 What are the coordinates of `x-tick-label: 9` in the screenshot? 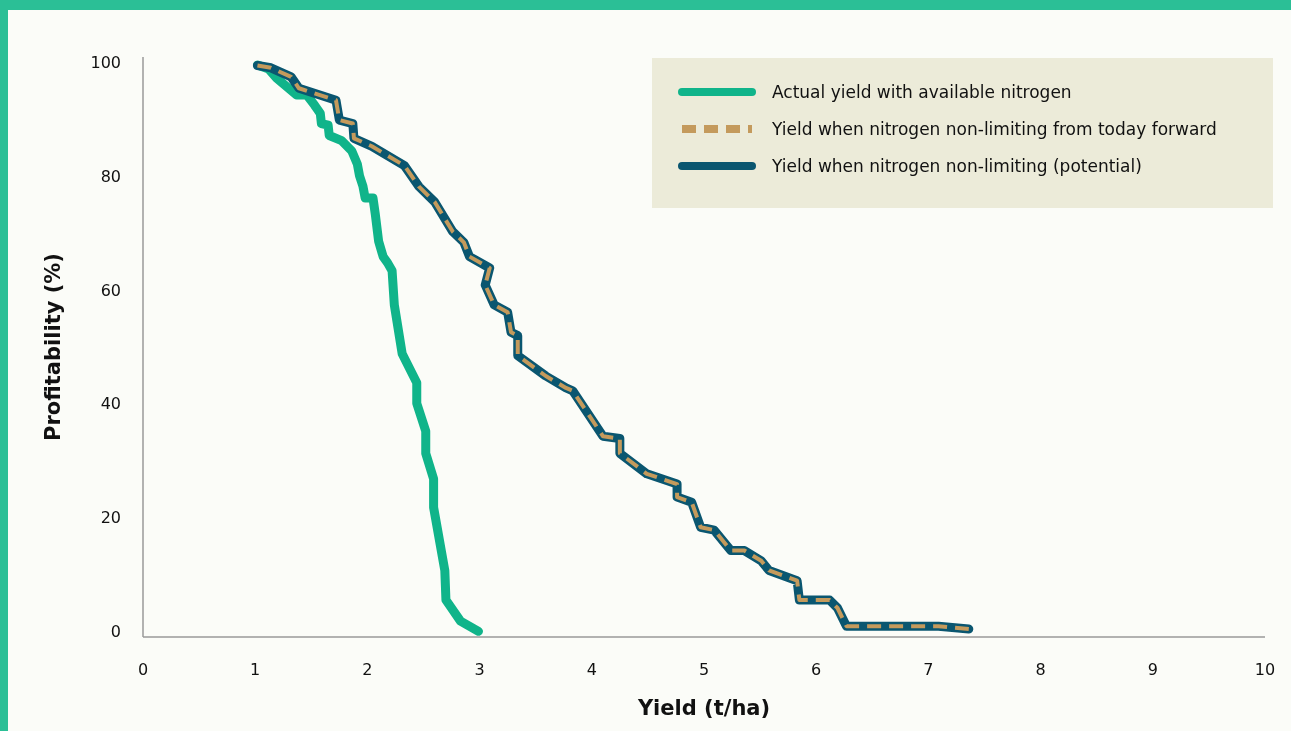 It's located at (1152, 669).